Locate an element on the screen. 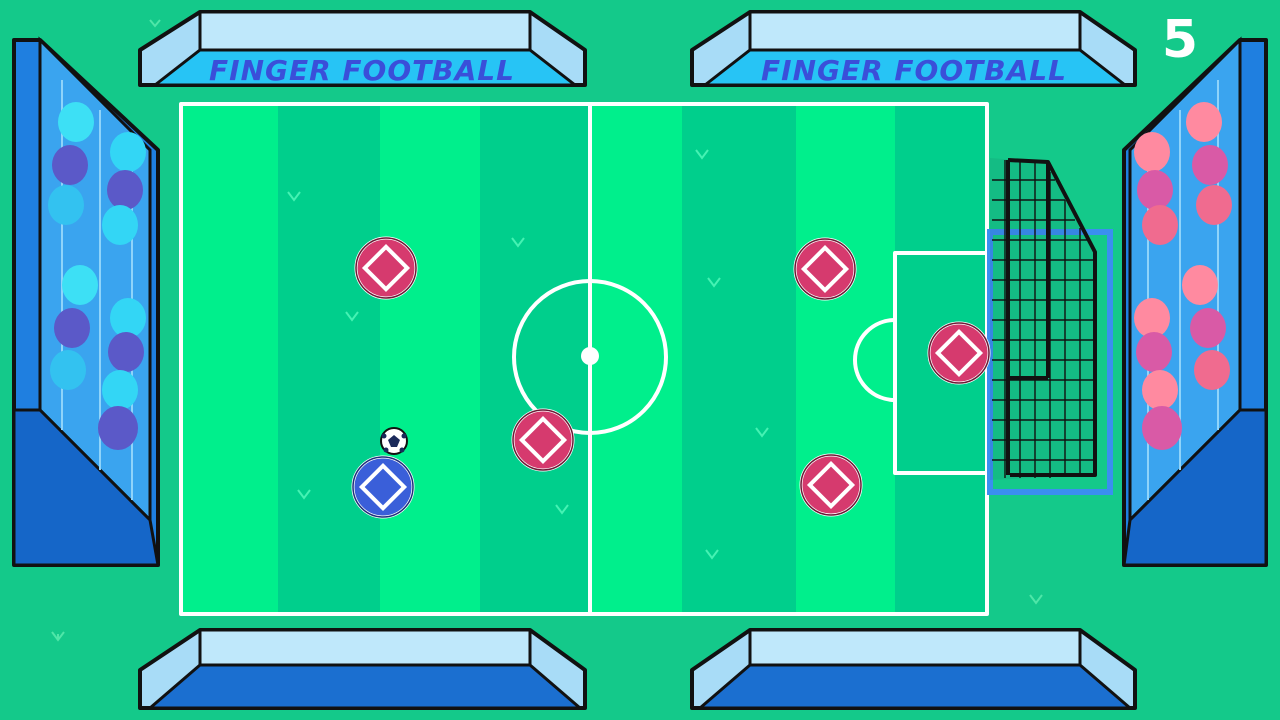 This screenshot has width=1280, height=720. center-spot is located at coordinates (590, 356).